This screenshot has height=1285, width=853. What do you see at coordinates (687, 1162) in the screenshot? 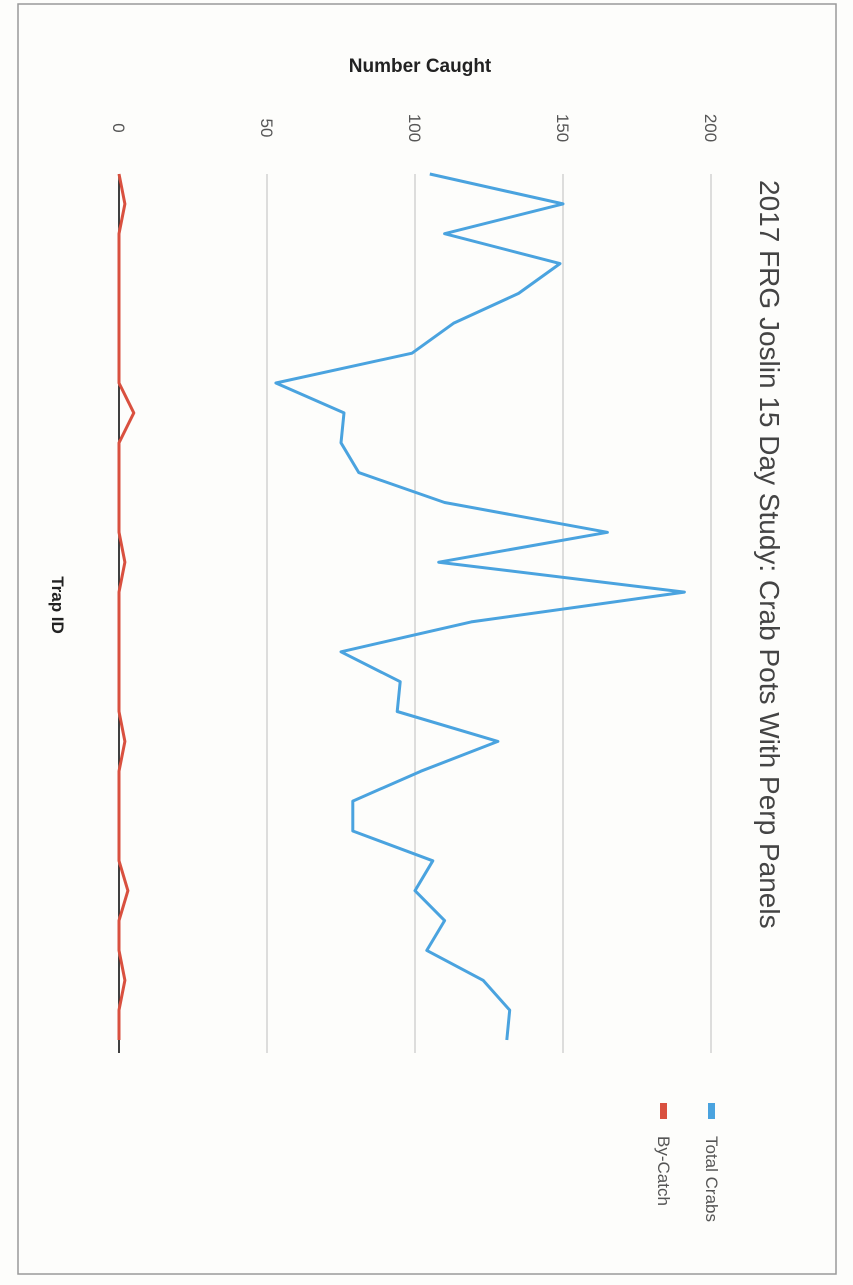
I see `legend: Total Crabs By-Catch` at bounding box center [687, 1162].